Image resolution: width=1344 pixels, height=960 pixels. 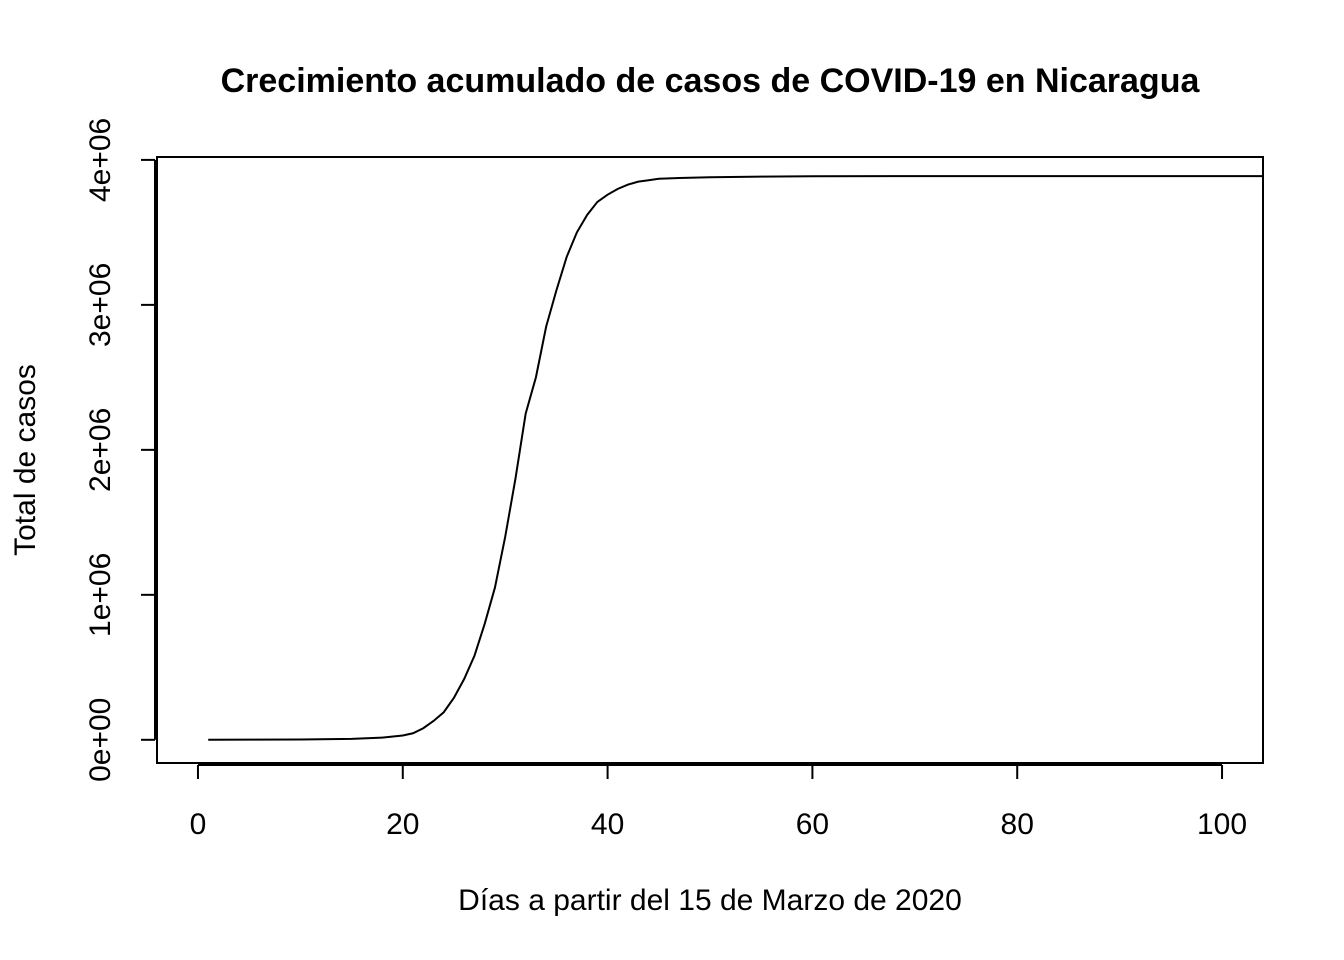 What do you see at coordinates (25, 460) in the screenshot?
I see `y-axis-label: Total de casos` at bounding box center [25, 460].